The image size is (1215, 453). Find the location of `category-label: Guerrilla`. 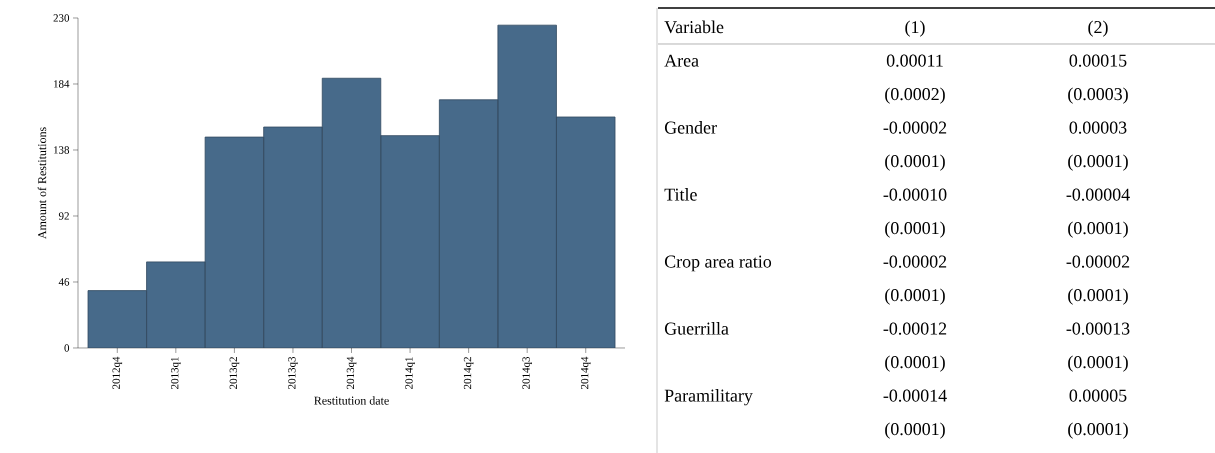

category-label: Guerrilla is located at coordinates (696, 328).